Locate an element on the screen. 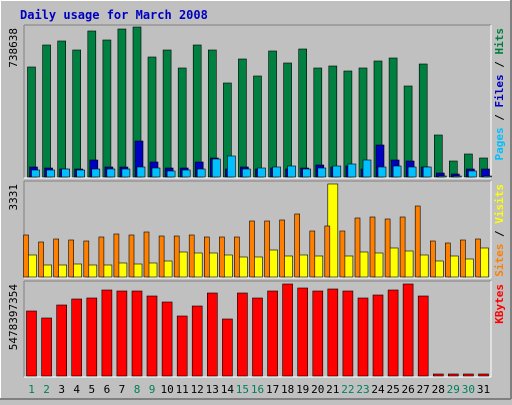  x-tick-label-9: 9 is located at coordinates (152, 389).